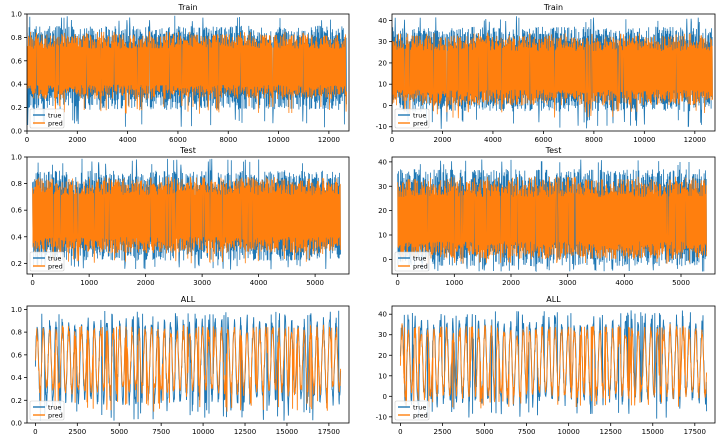 This screenshot has width=720, height=444. I want to click on subplot-title: Train, so click(187, 7).